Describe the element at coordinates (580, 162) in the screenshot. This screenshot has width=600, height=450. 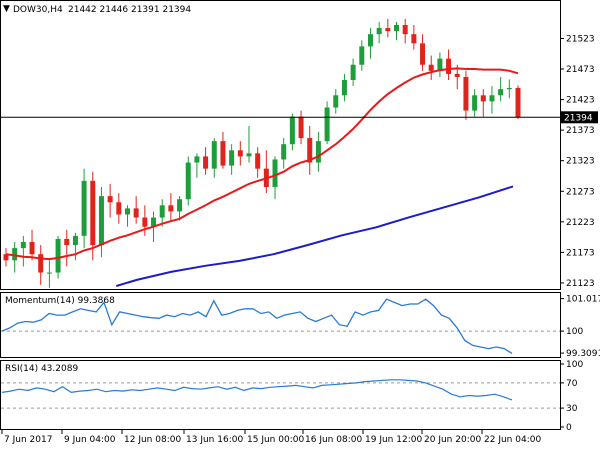
I see `y-tick-label: 21323` at that location.